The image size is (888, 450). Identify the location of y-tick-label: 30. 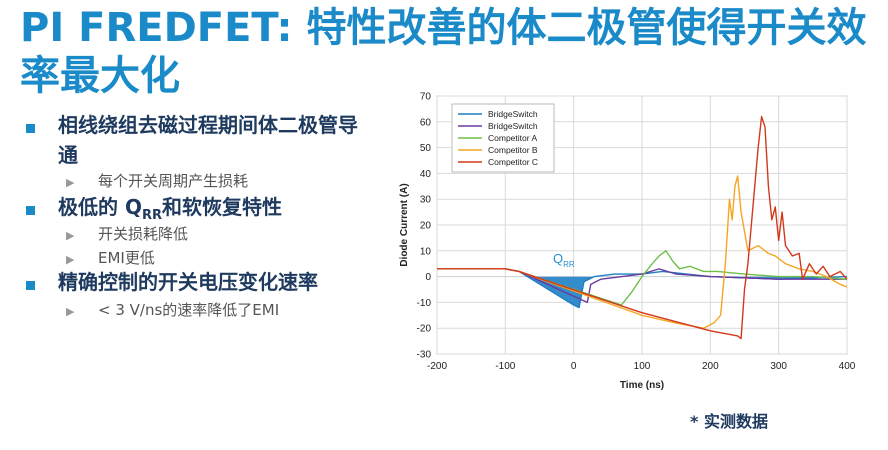
(426, 200).